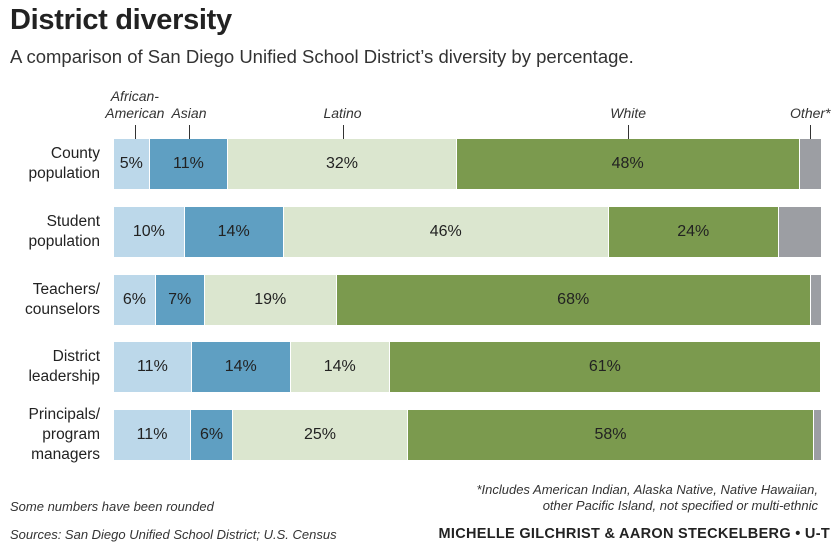 Image resolution: width=840 pixels, height=547 pixels. What do you see at coordinates (62, 300) in the screenshot?
I see `row-label-teachers-counselors: Teachers/counselors` at bounding box center [62, 300].